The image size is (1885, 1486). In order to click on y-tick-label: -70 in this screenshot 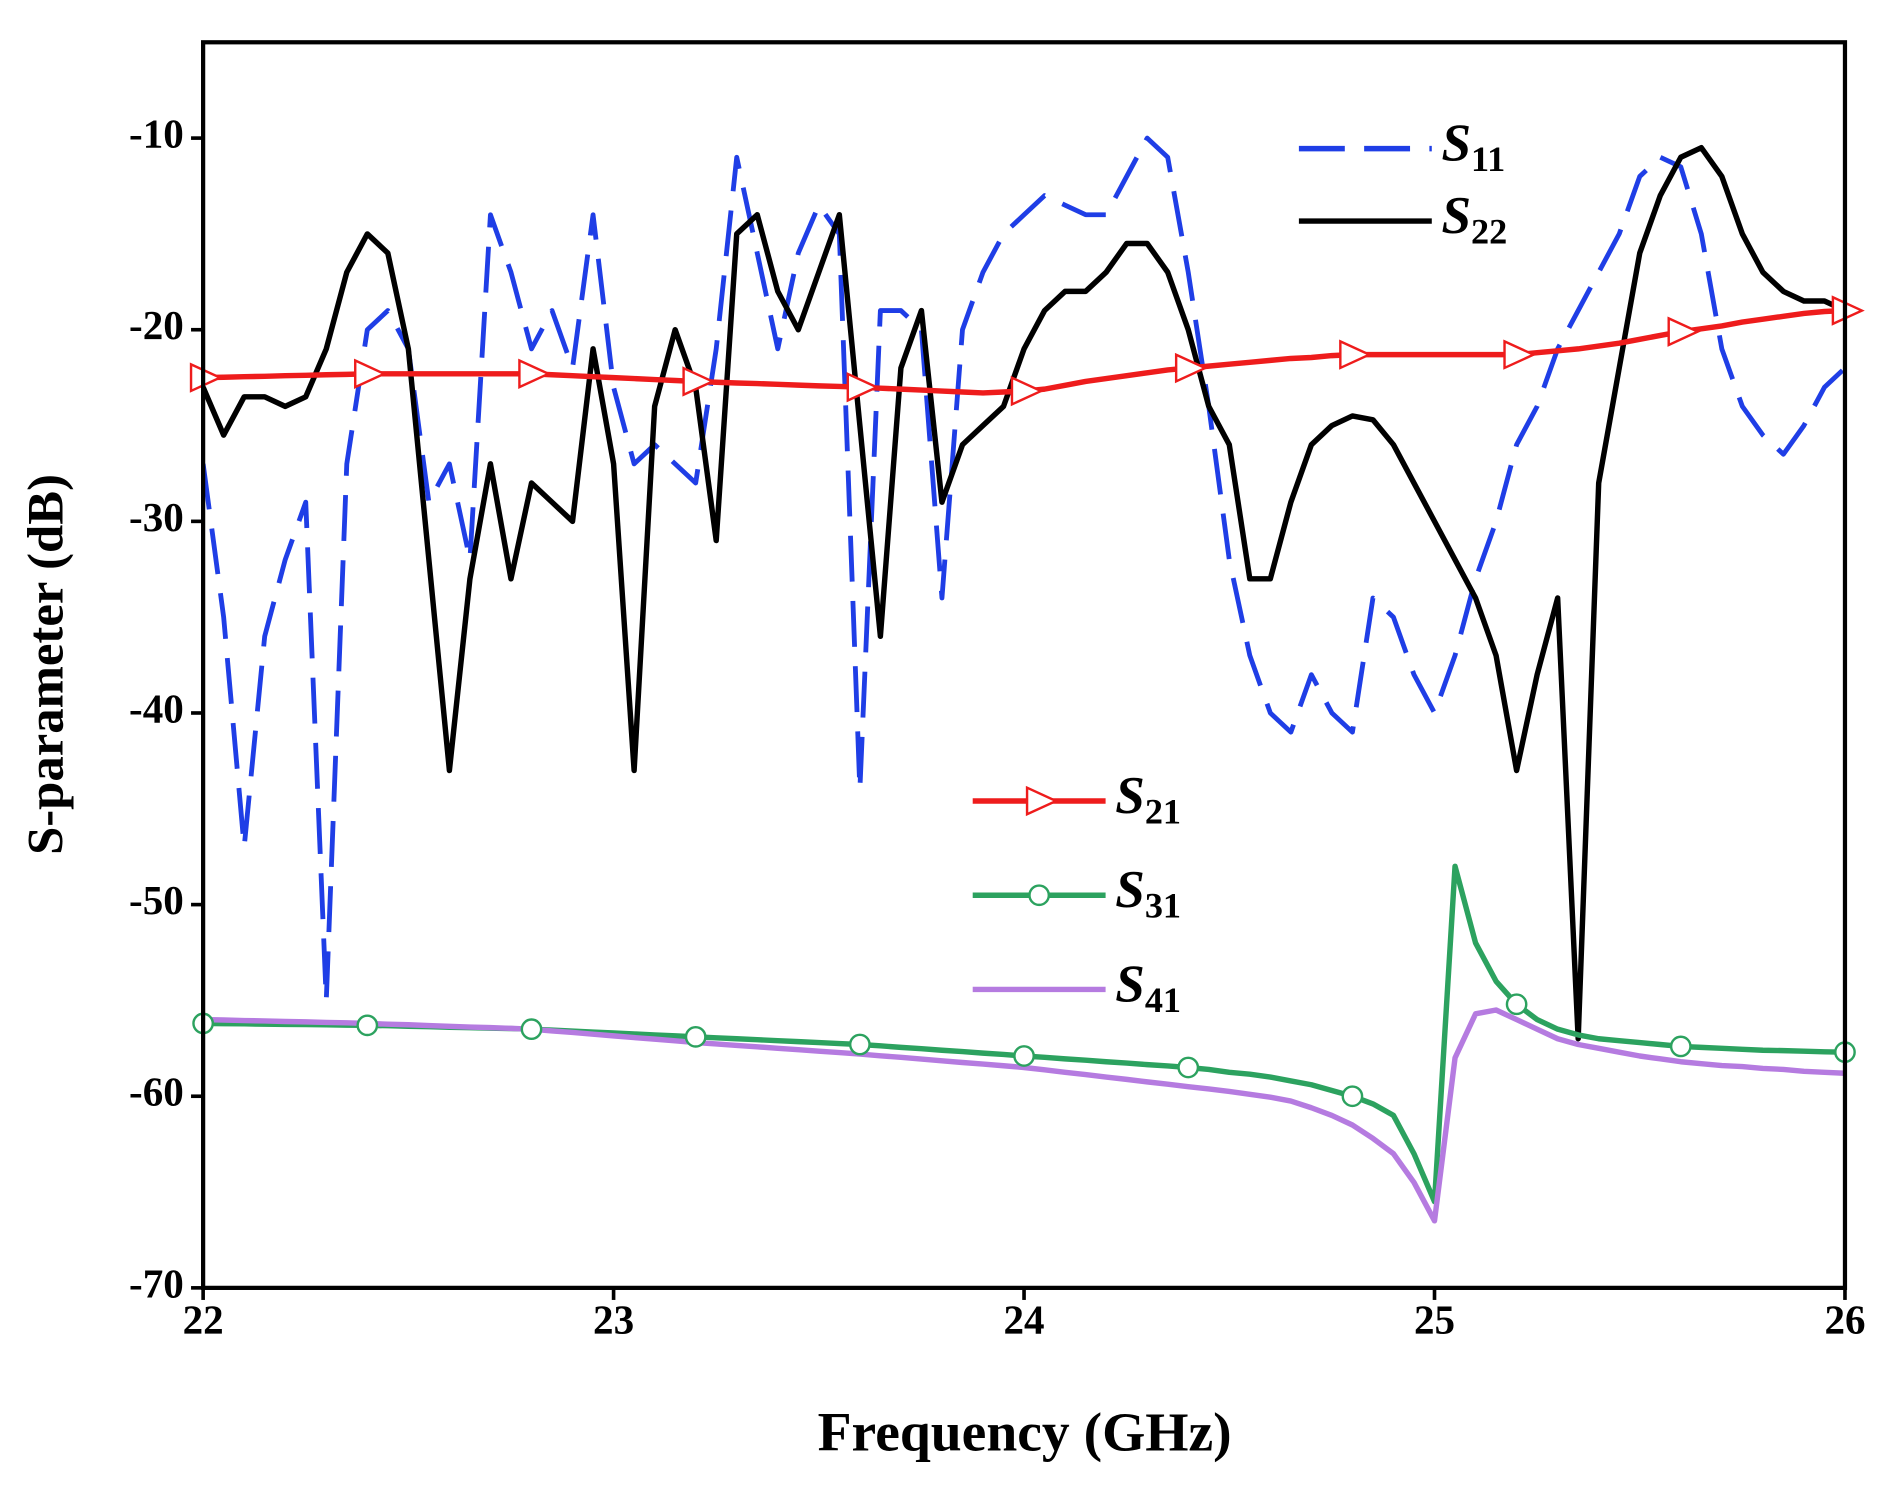, I will do `click(156, 1283)`.